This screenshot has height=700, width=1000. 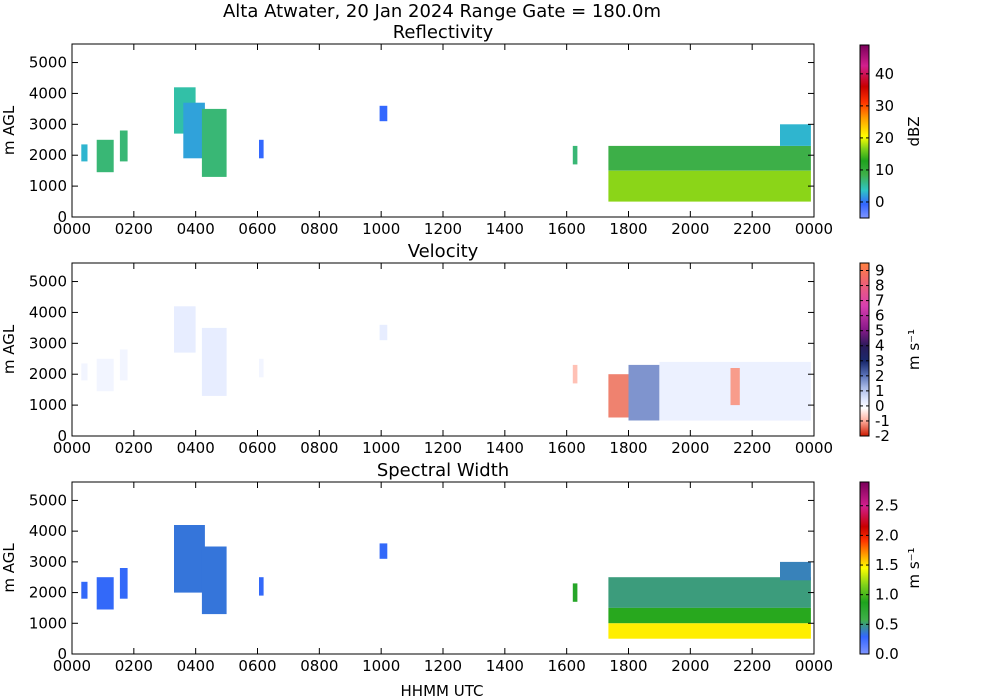 What do you see at coordinates (882, 436) in the screenshot?
I see `colorbar-tick-label: -2` at bounding box center [882, 436].